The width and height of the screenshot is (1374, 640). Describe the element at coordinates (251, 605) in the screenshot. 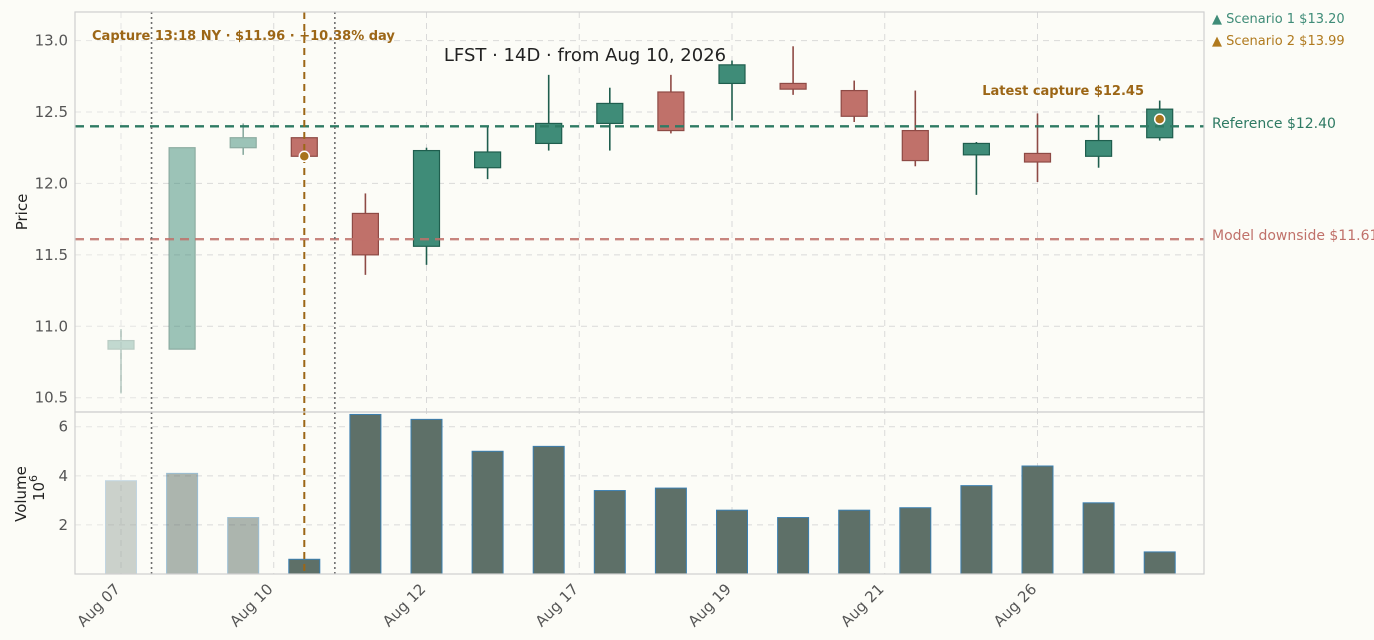

I see `time-tick-label: Aug 10` at that location.